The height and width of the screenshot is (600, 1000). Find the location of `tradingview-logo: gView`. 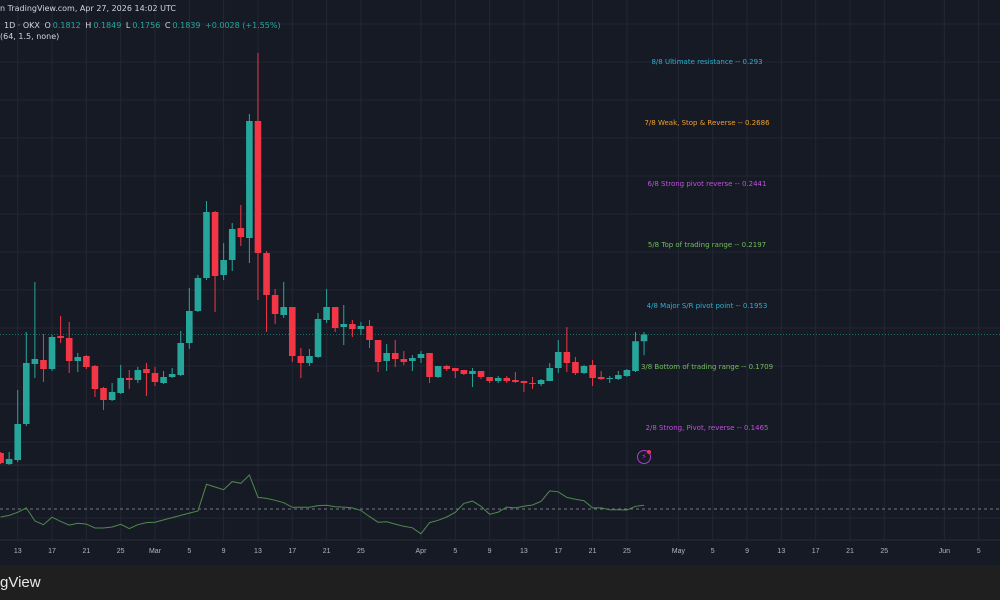

tradingview-logo: gView is located at coordinates (20, 582).